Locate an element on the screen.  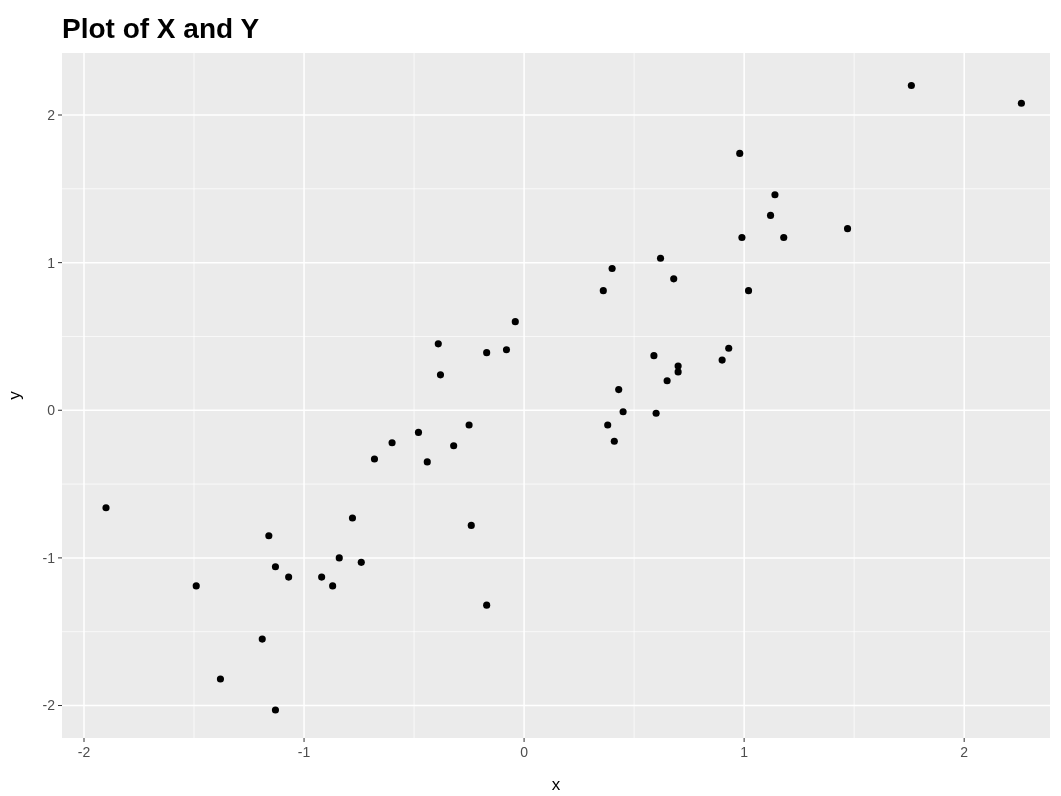
y-tick-label: -2 is located at coordinates (49, 705).